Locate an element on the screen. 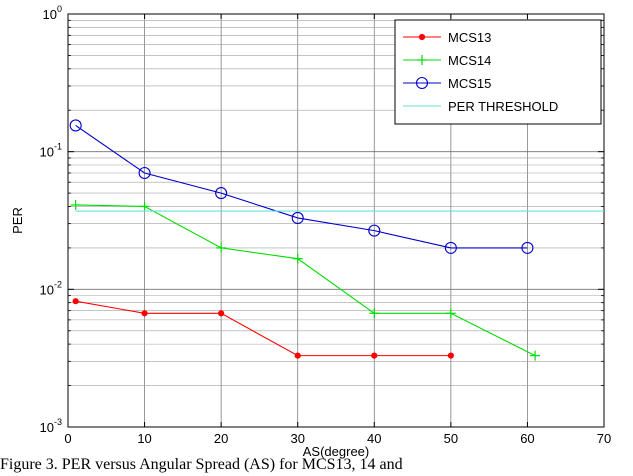  legend-item: MCS15 is located at coordinates (447, 83).